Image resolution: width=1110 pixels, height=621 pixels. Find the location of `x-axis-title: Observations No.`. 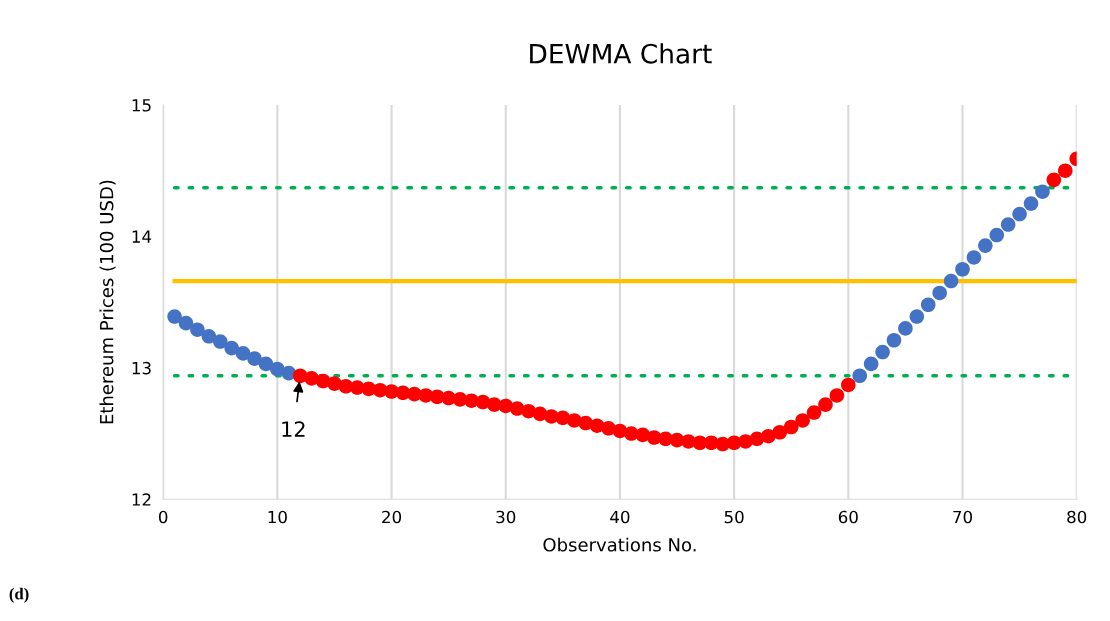

x-axis-title: Observations No. is located at coordinates (619, 544).